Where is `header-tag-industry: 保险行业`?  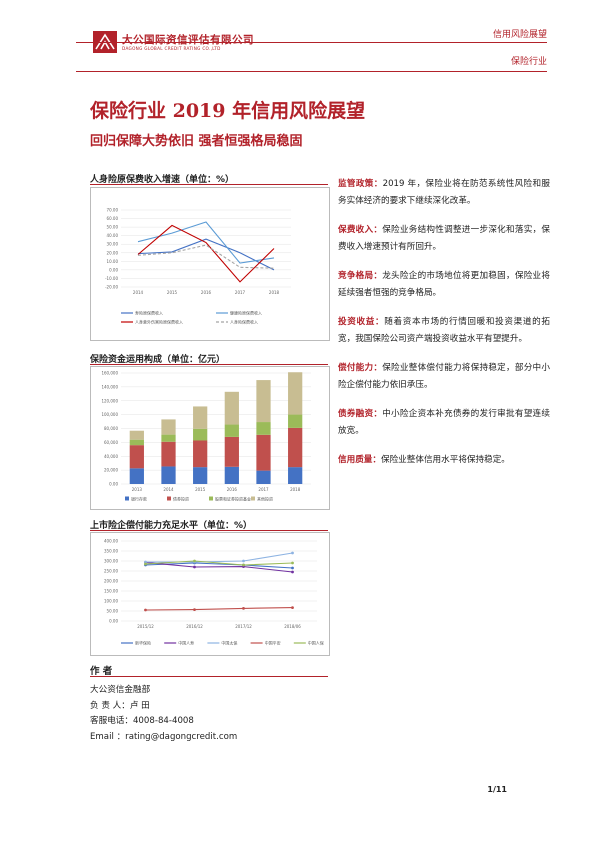
header-tag-industry: 保险行业 is located at coordinates (528, 62).